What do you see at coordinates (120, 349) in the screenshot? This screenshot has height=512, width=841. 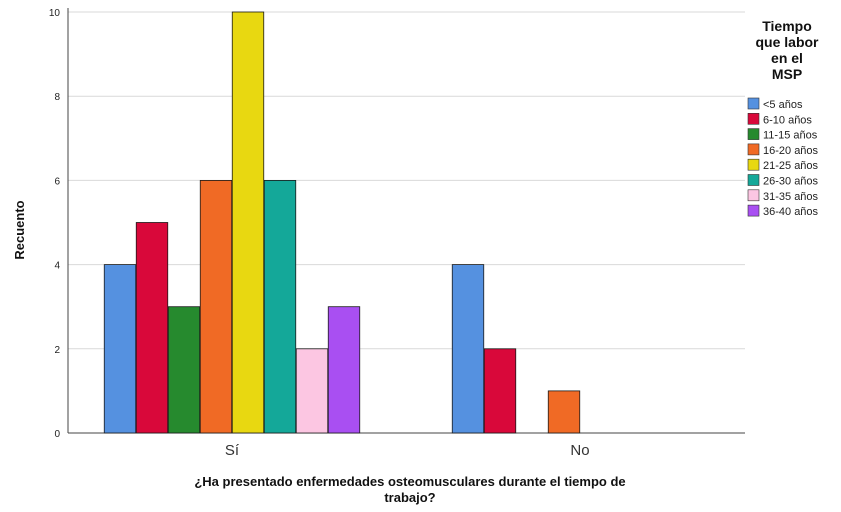 I see `bar-Sí-<5 años` at bounding box center [120, 349].